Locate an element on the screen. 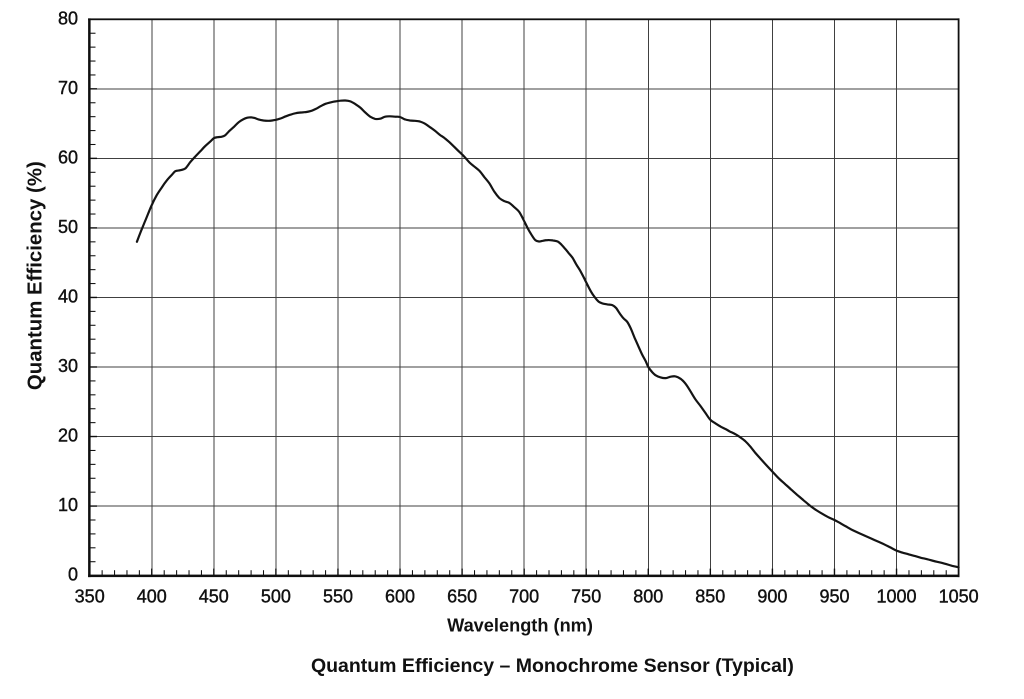 This screenshot has width=1024, height=699. svg-text: 650 is located at coordinates (462, 596).